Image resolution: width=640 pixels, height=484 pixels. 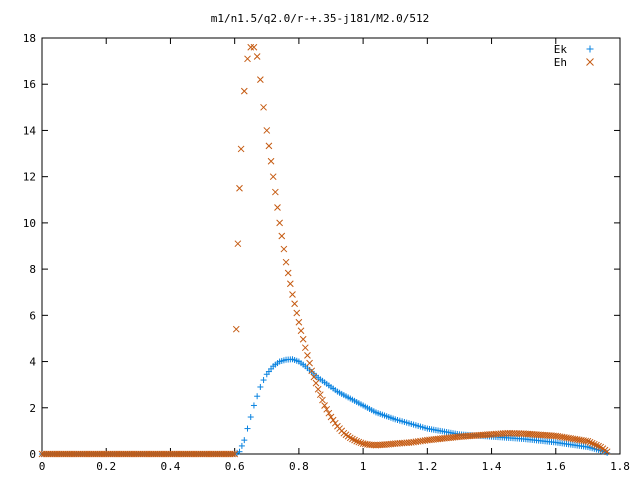 I want to click on y-tick-label: 0, so click(x=32, y=454).